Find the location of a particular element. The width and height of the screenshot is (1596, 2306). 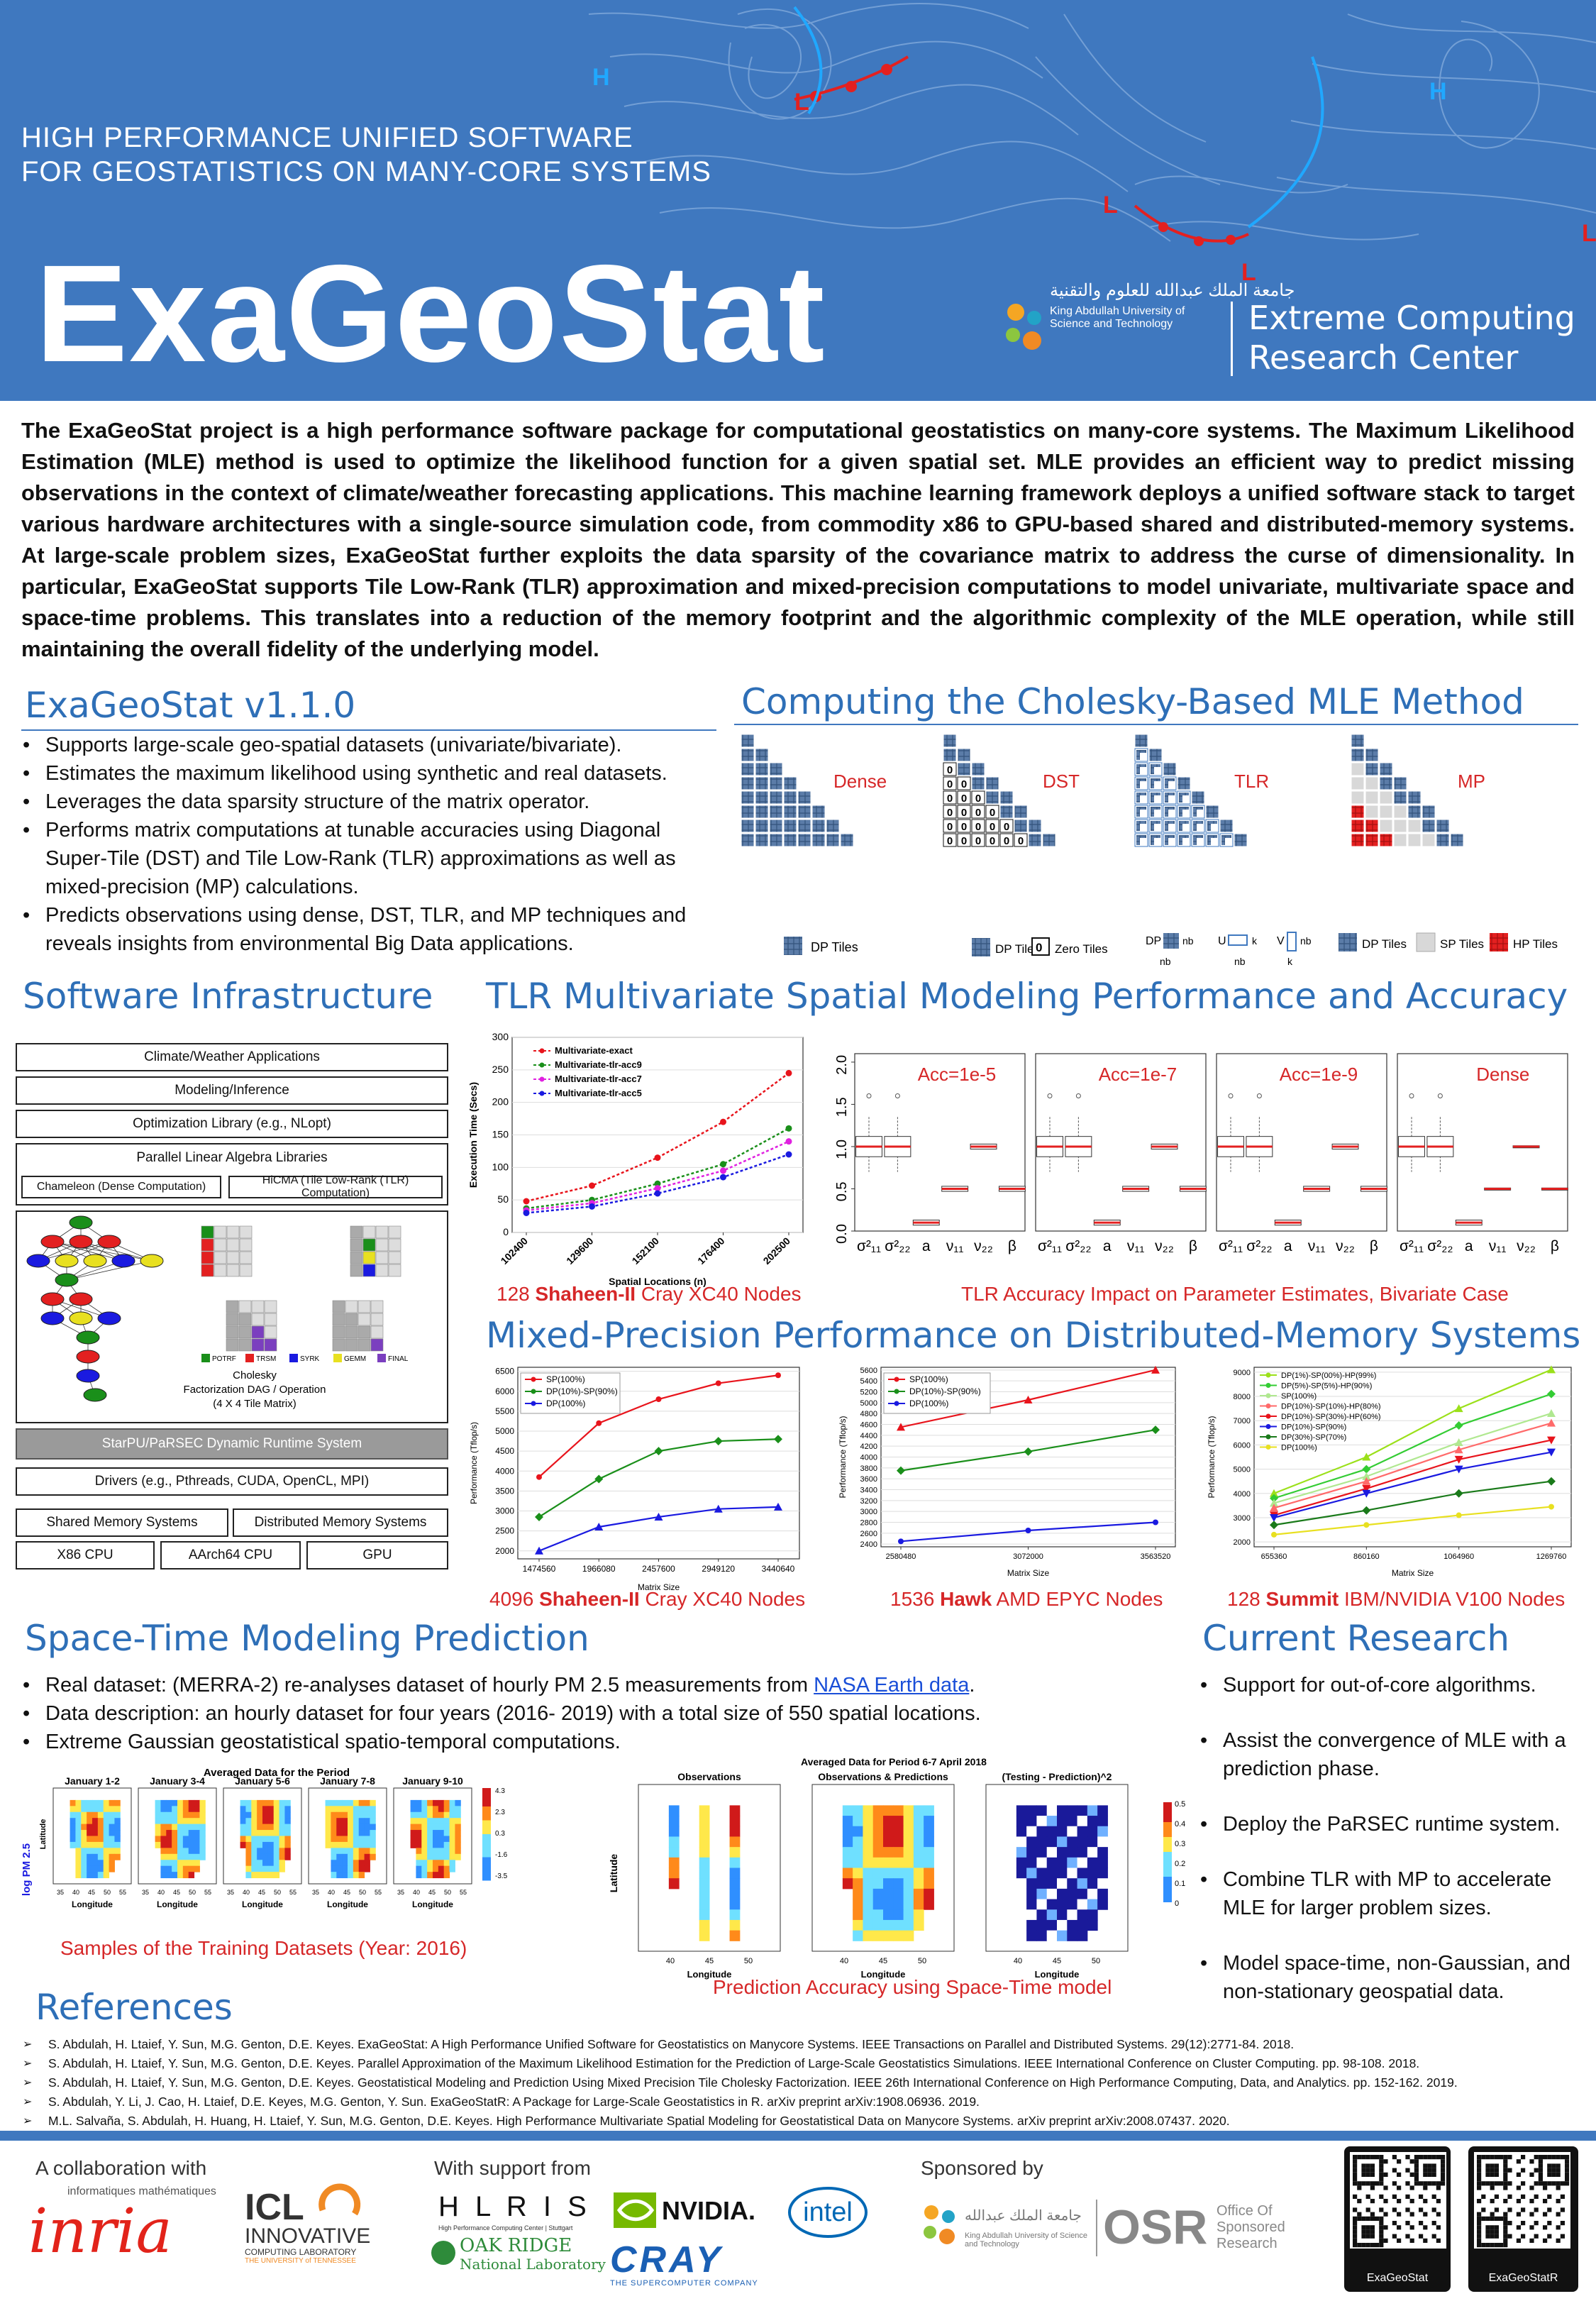

series-line is located at coordinates (1413, 1431).